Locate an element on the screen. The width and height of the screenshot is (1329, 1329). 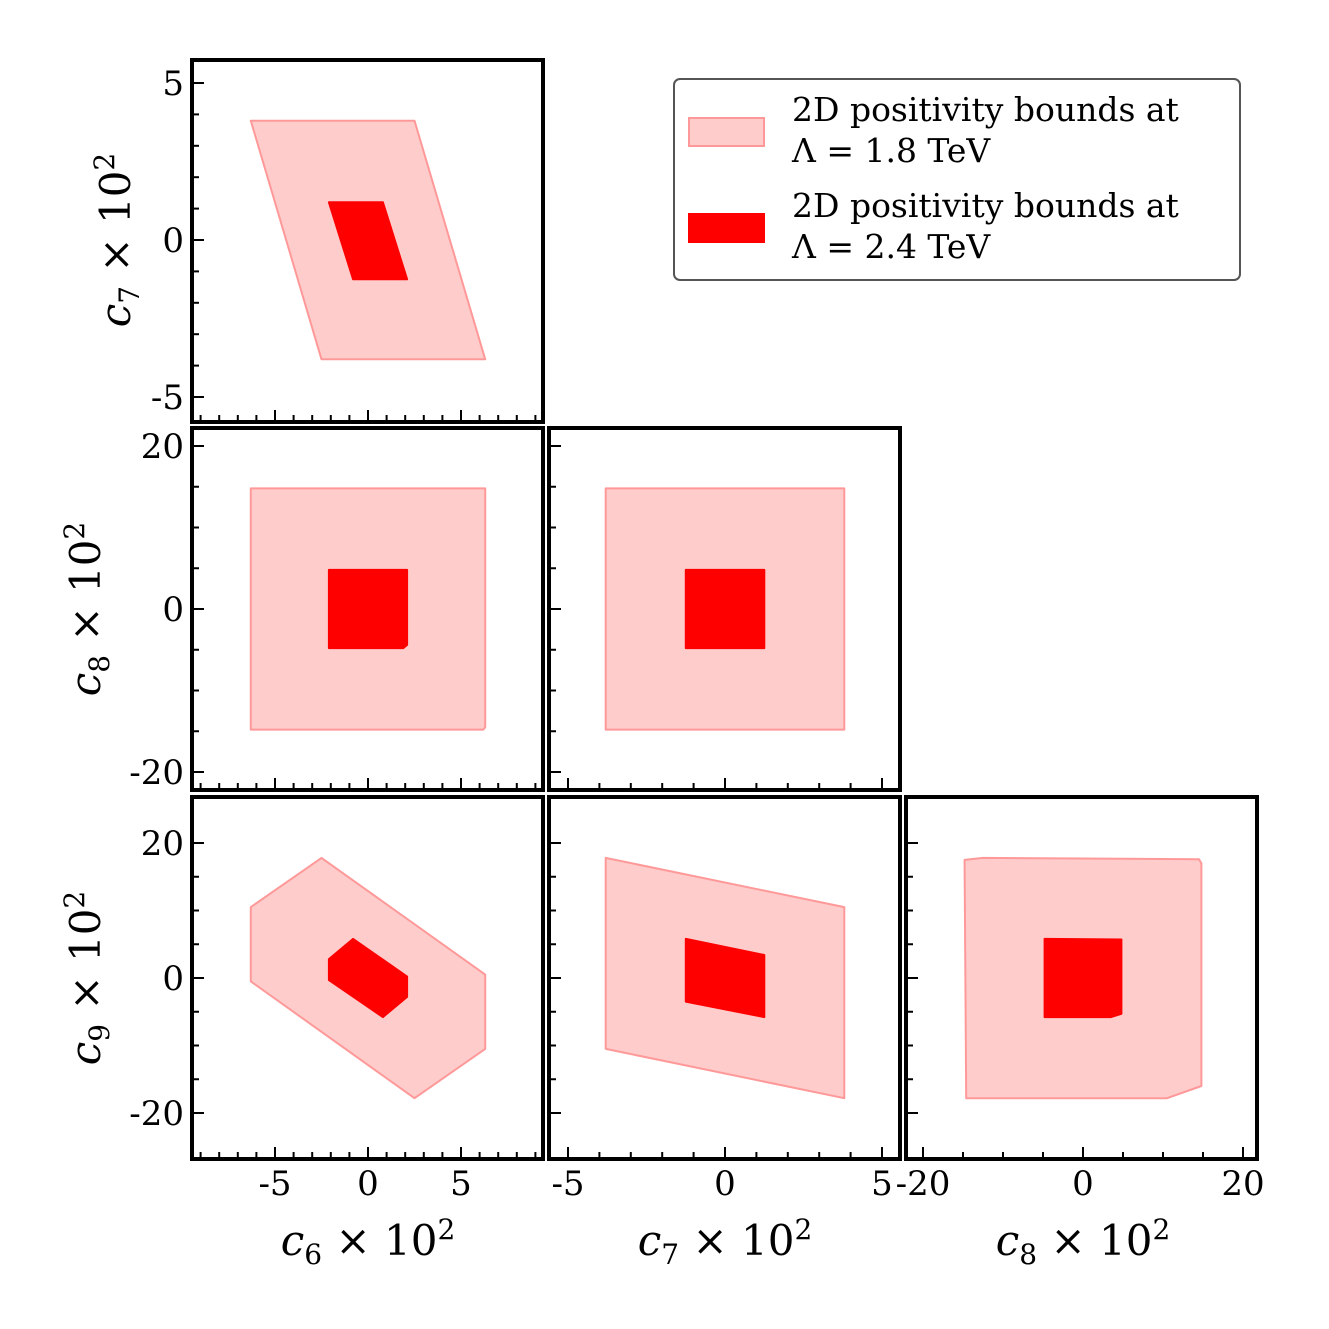
x-axis-label-c7-subscript: 7 is located at coordinates (670, 1254).